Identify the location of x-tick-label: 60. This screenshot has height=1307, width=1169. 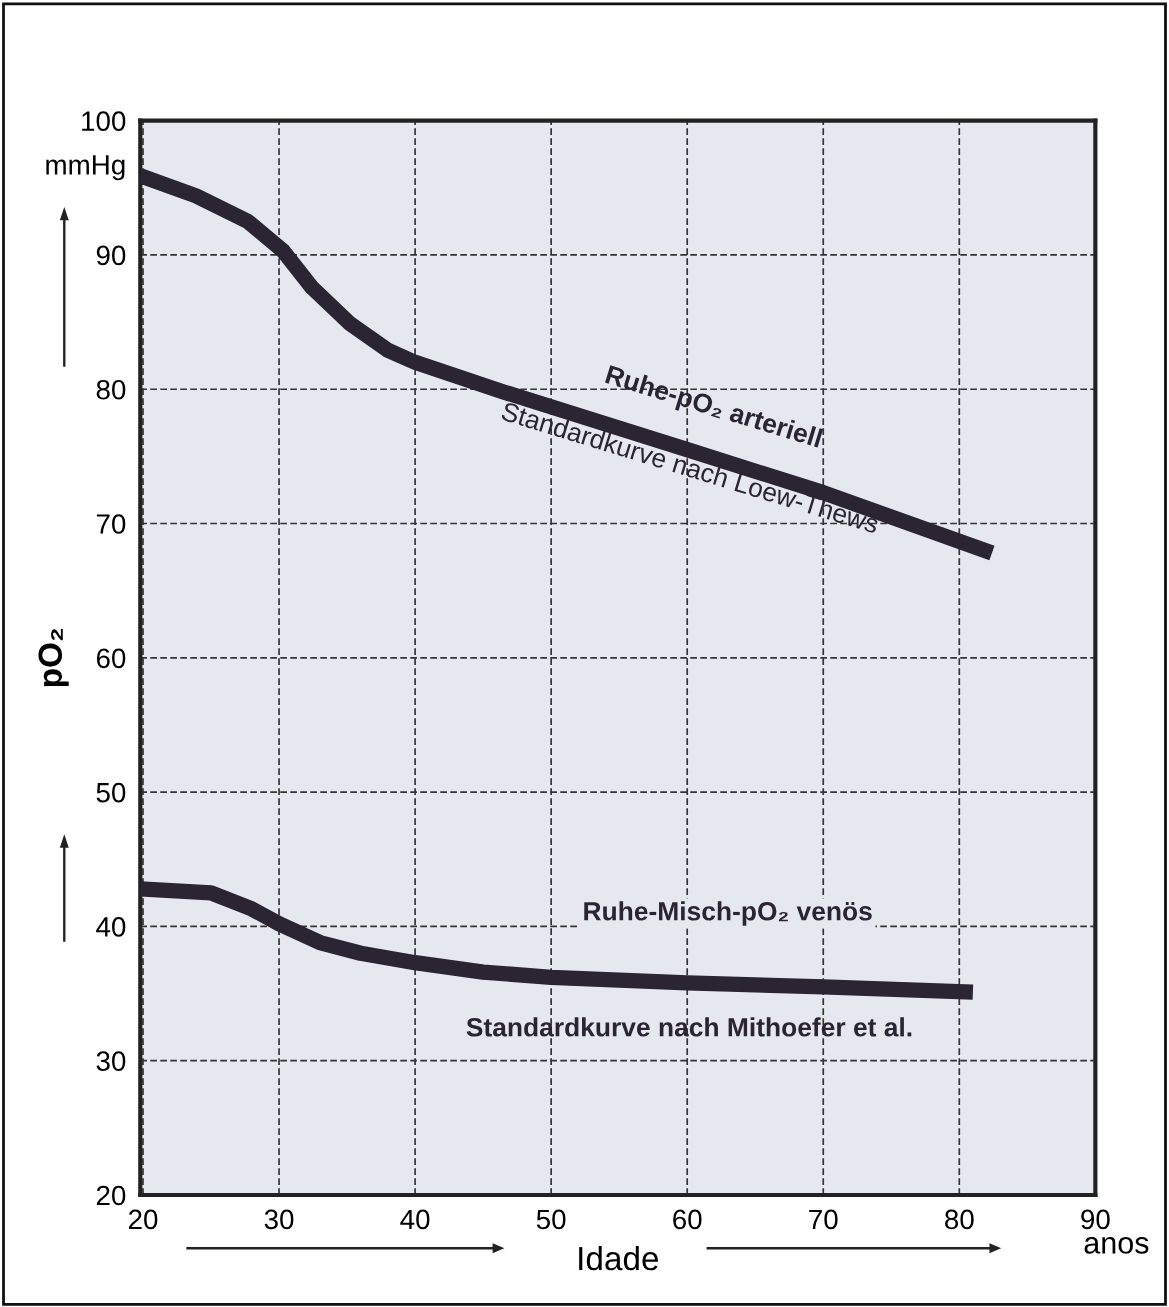
(687, 1219).